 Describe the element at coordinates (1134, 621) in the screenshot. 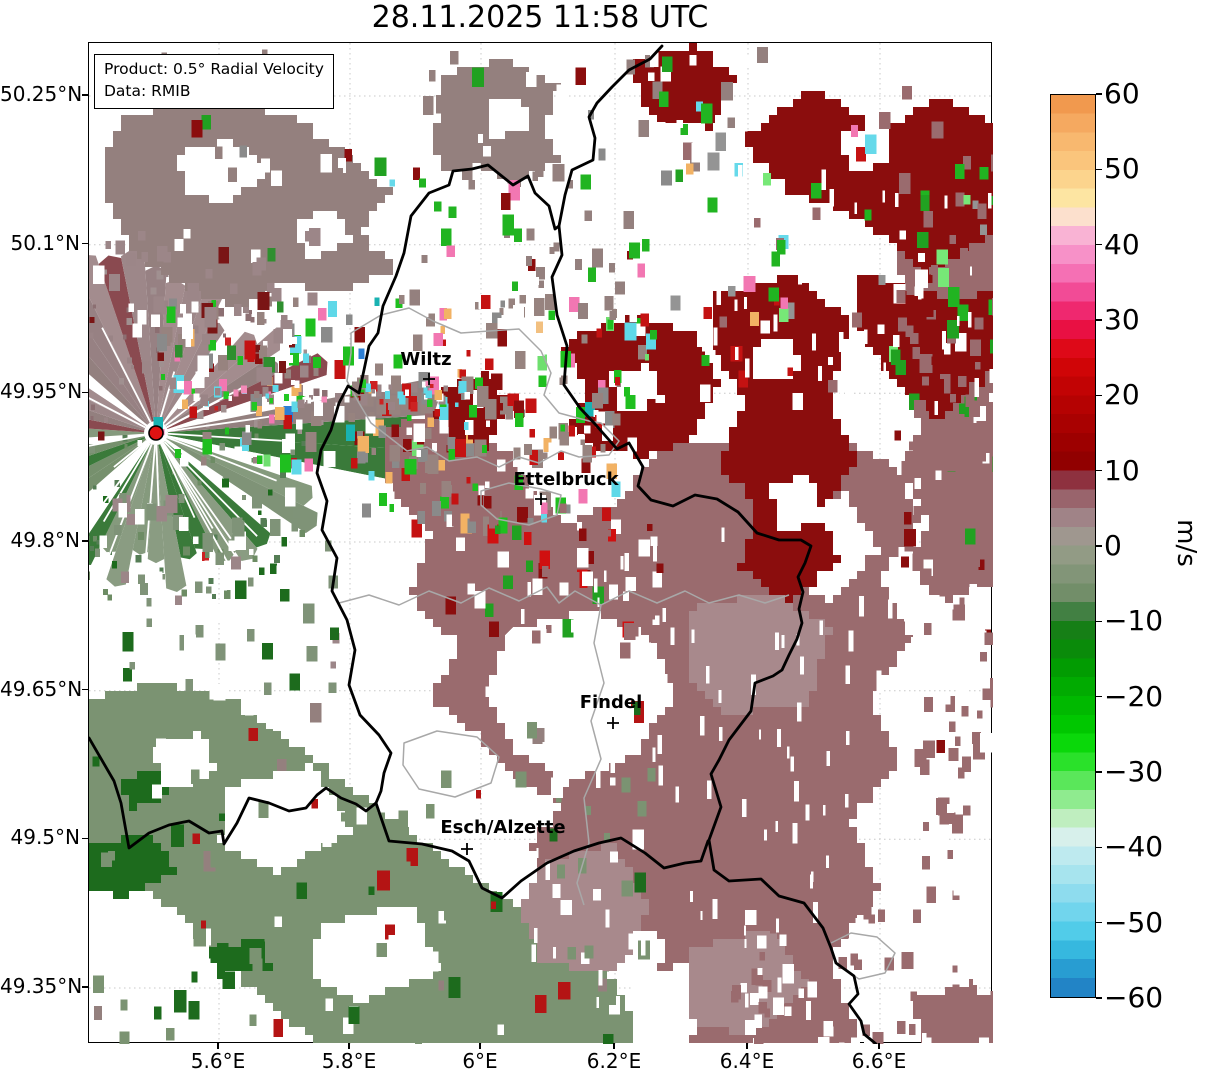

I see `colorbar-tick-label: −10` at that location.